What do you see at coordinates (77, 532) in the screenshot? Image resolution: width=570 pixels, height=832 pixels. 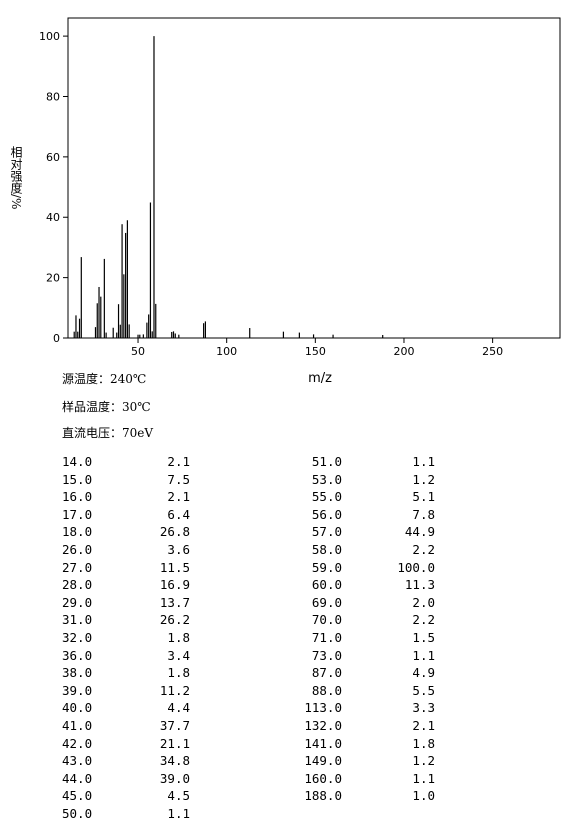 I see `mz-cell: 18.0` at bounding box center [77, 532].